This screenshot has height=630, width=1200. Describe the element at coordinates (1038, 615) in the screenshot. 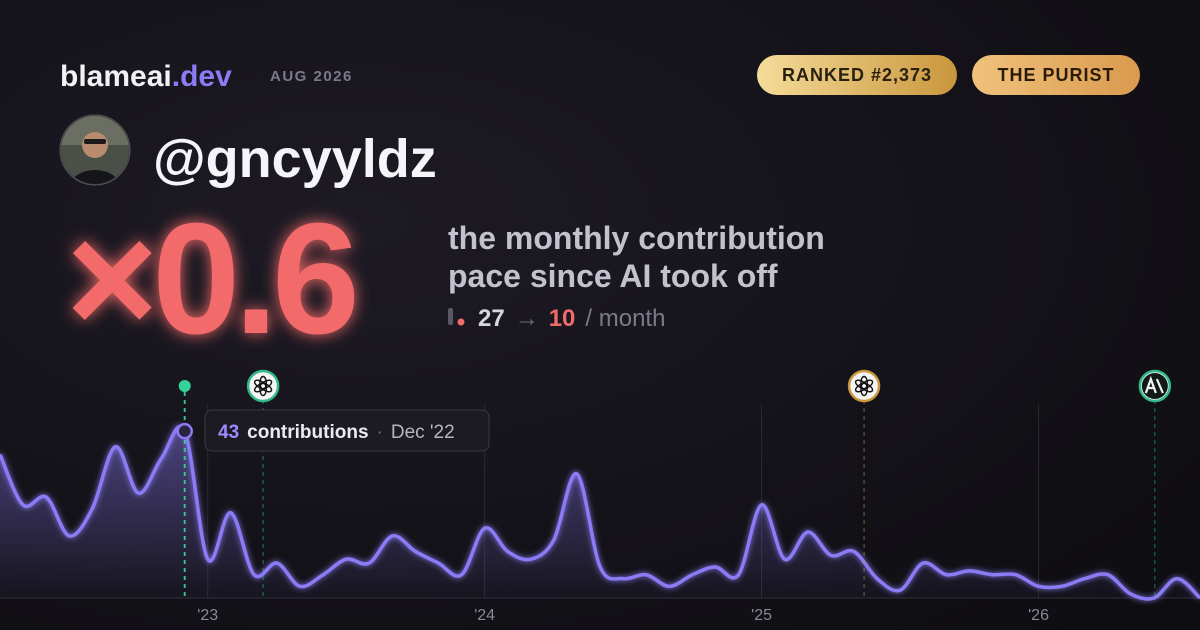

I see `x-tick-label: '26` at that location.